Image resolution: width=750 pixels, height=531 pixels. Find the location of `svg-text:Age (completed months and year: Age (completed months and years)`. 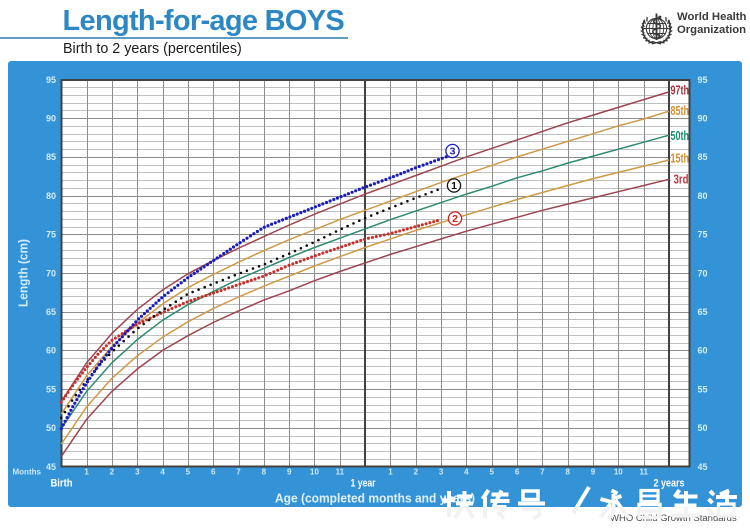

svg-text:Age (completed months and year: Age (completed months and years) is located at coordinates (375, 498).